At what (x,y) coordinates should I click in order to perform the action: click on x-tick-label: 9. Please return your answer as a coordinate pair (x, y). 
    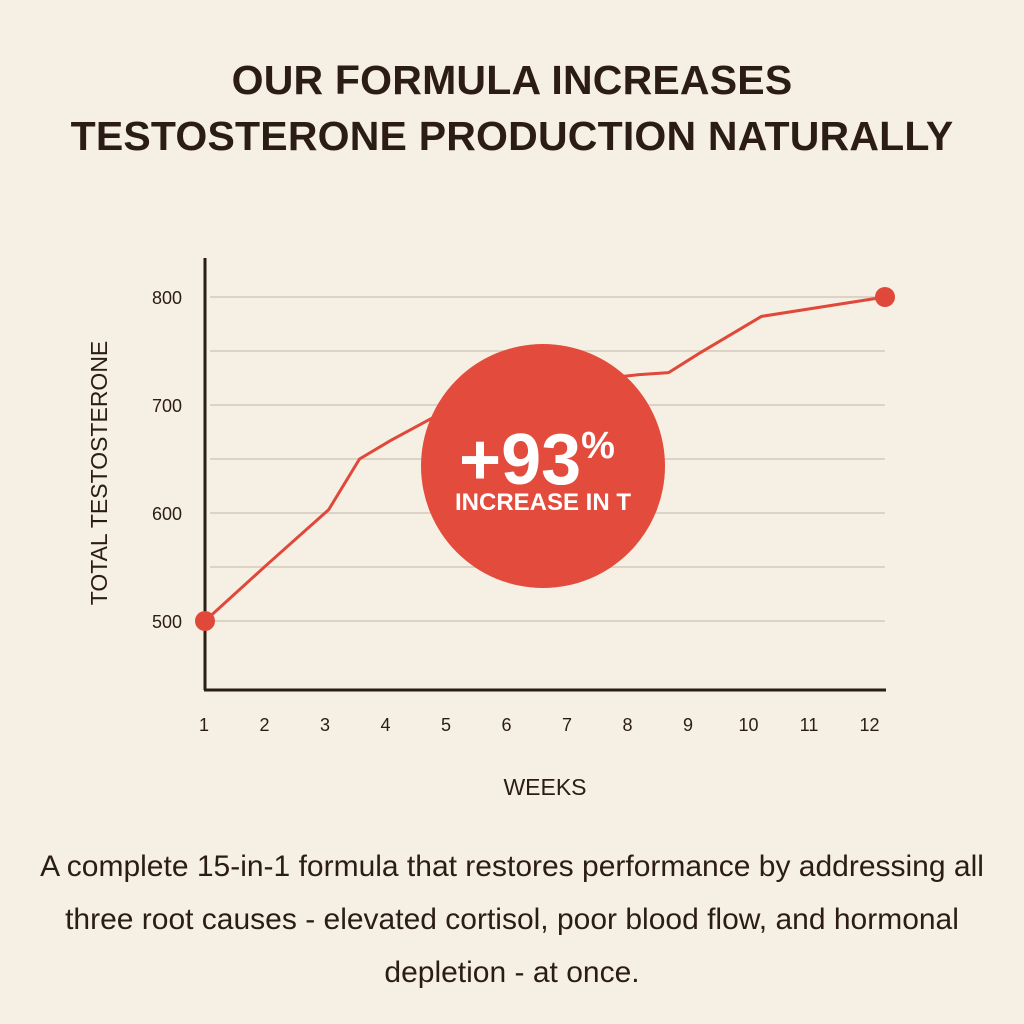
    Looking at the image, I should click on (688, 725).